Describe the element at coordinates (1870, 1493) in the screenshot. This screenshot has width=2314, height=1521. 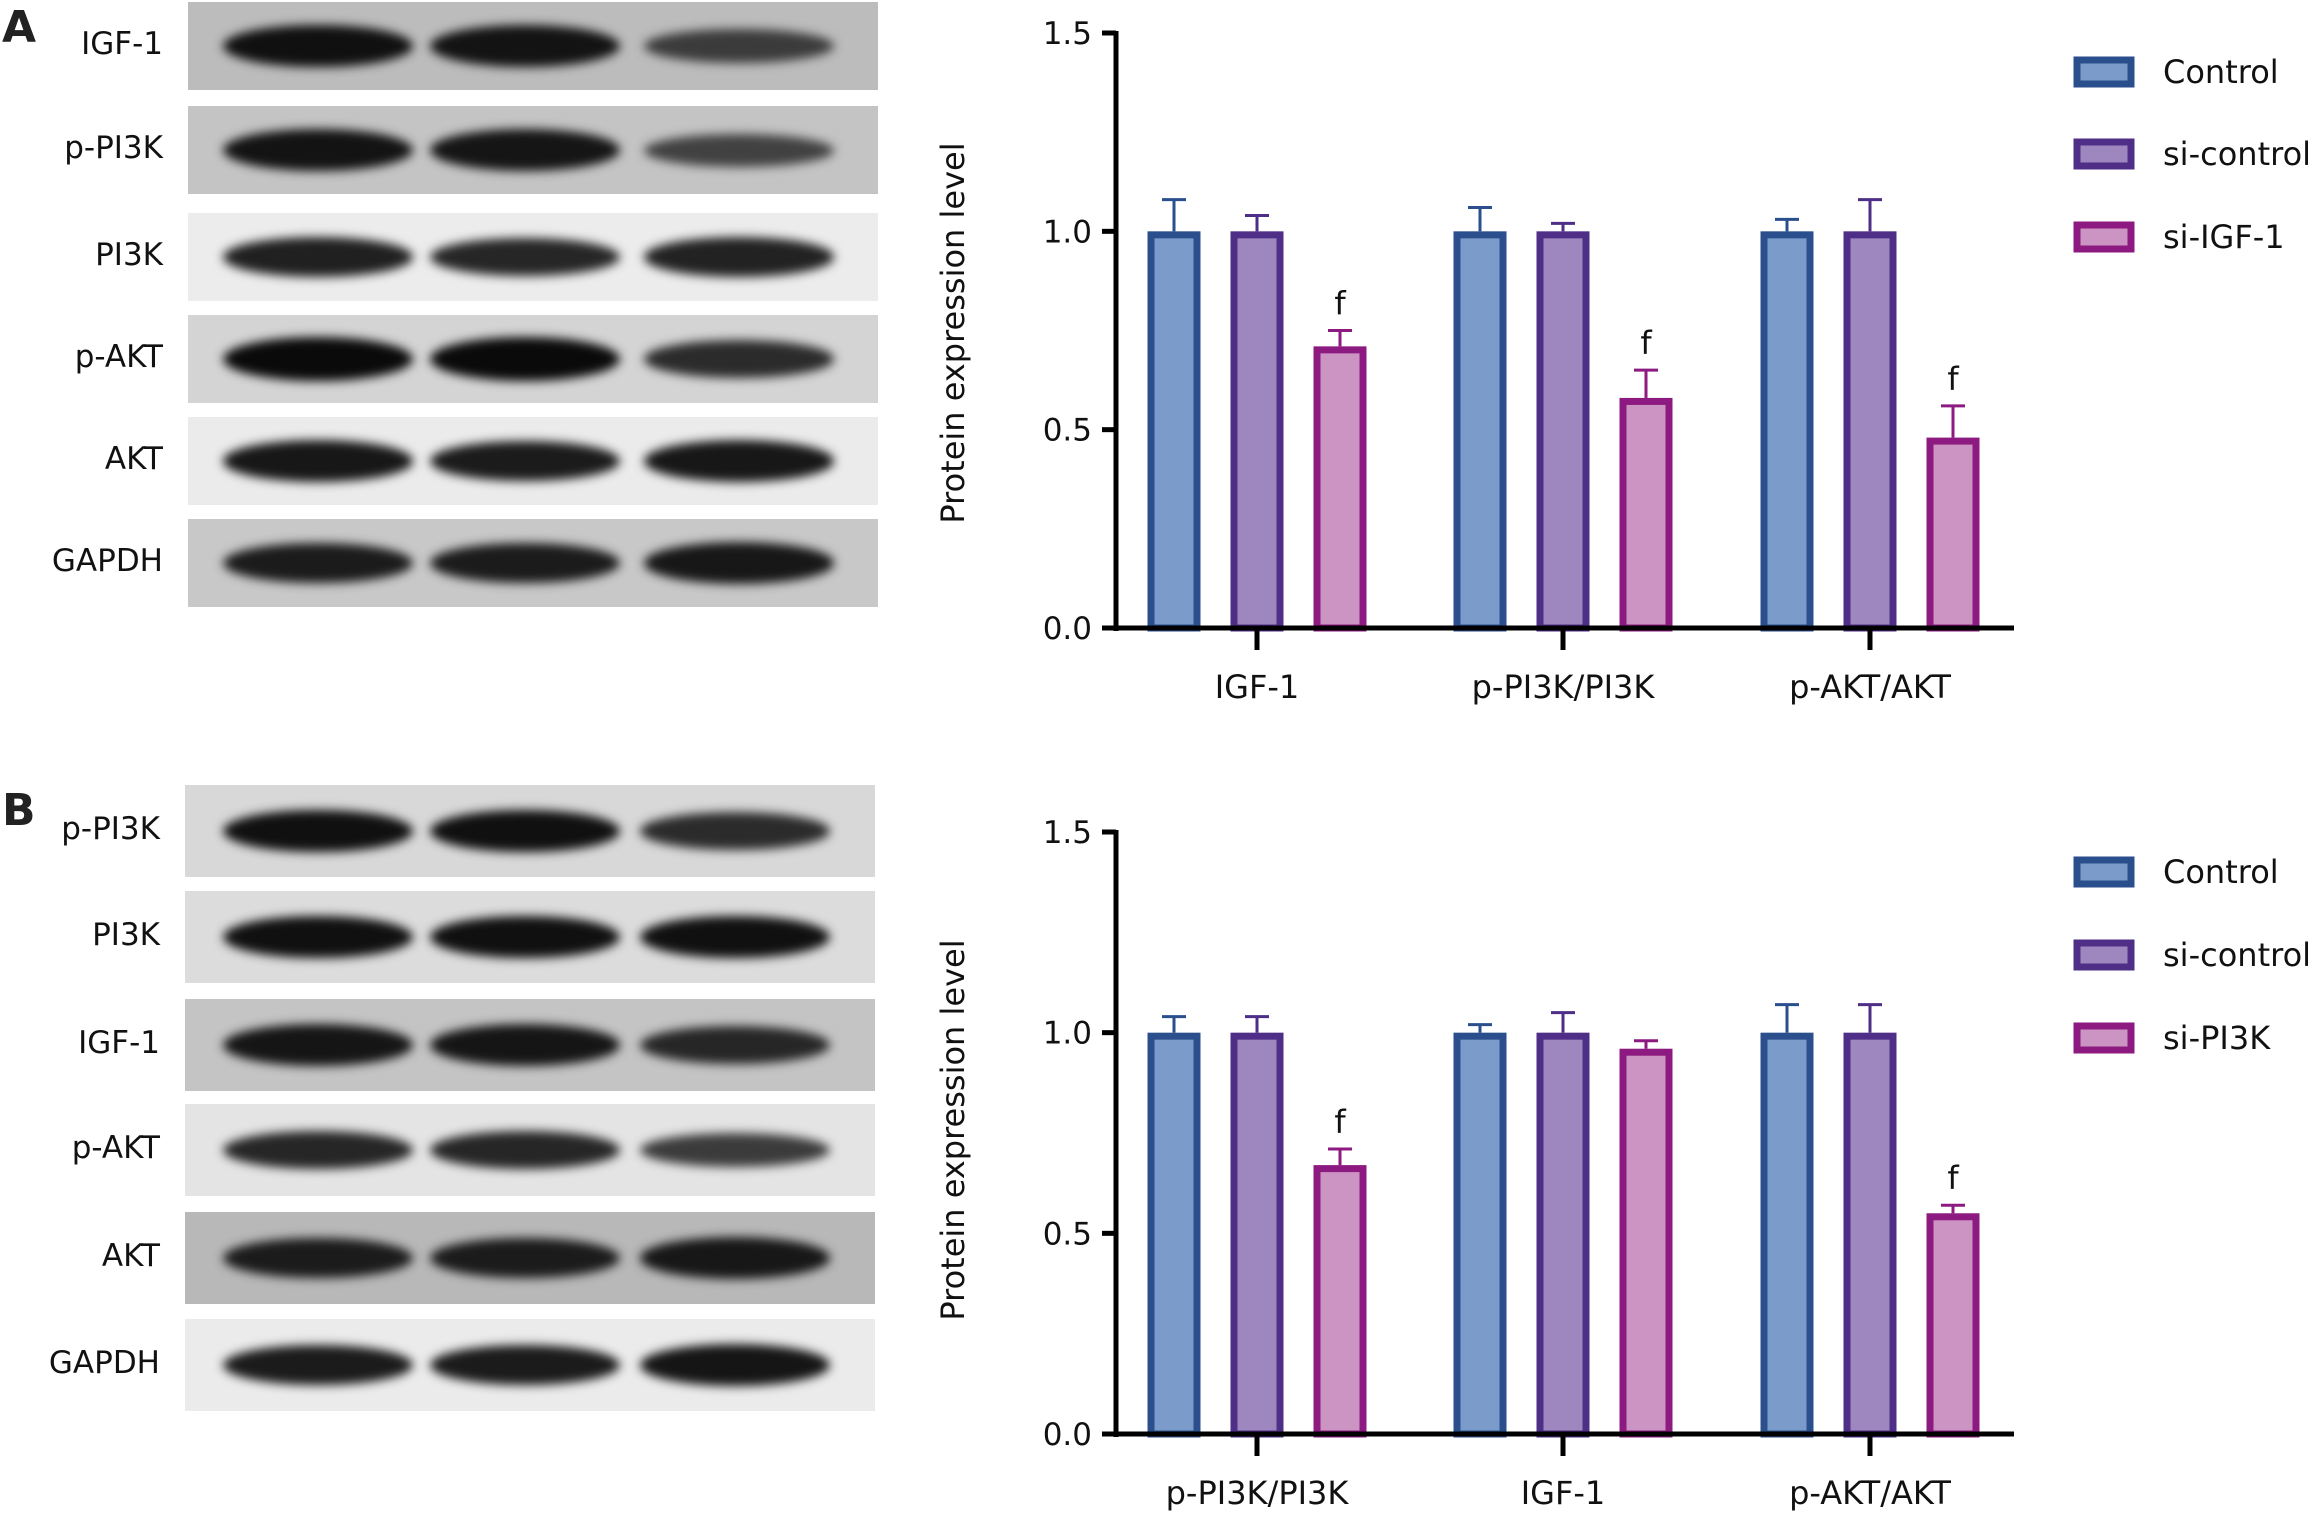
I see `x-tick-label: p-AKT/AKT` at that location.